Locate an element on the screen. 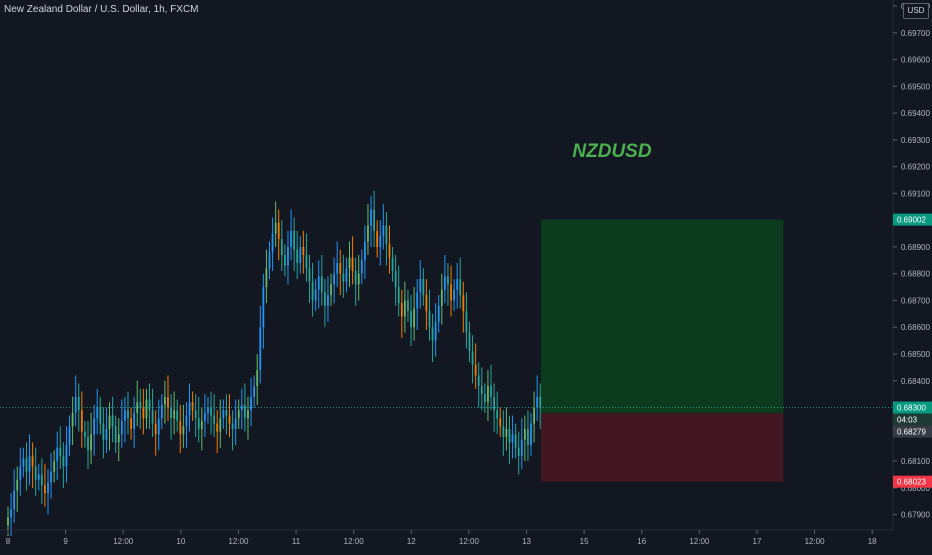 Image resolution: width=932 pixels, height=555 pixels. price-tag-label: 04:03 is located at coordinates (907, 420).